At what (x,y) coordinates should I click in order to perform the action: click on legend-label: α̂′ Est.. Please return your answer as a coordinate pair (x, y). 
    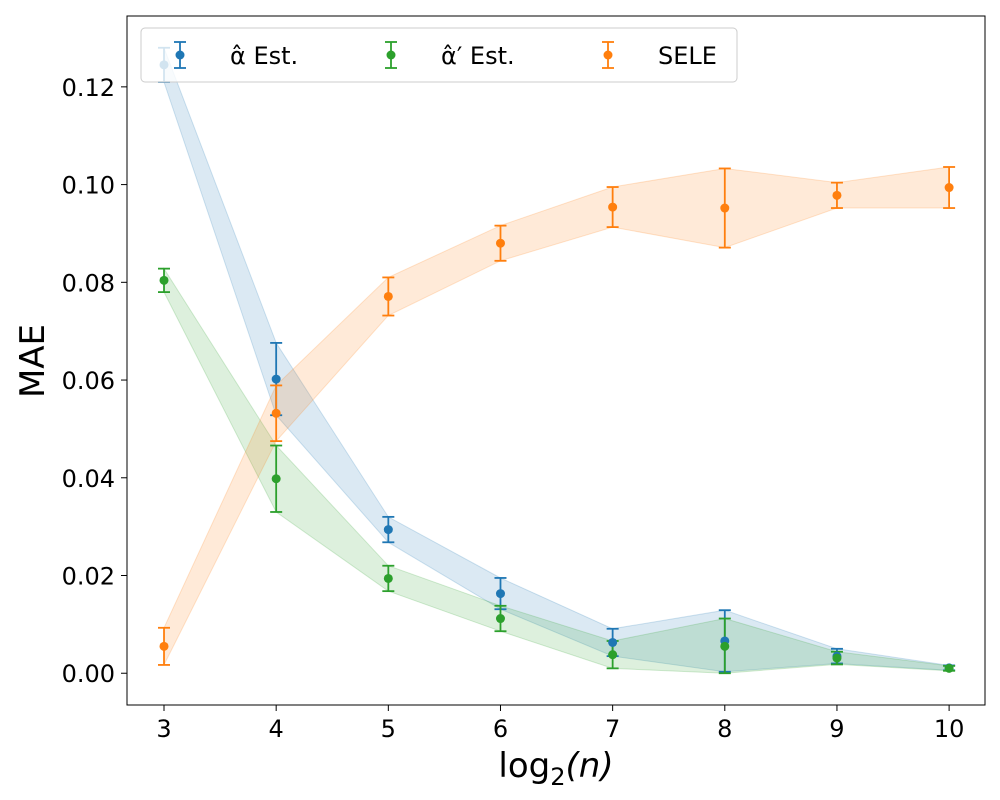
    Looking at the image, I should click on (478, 56).